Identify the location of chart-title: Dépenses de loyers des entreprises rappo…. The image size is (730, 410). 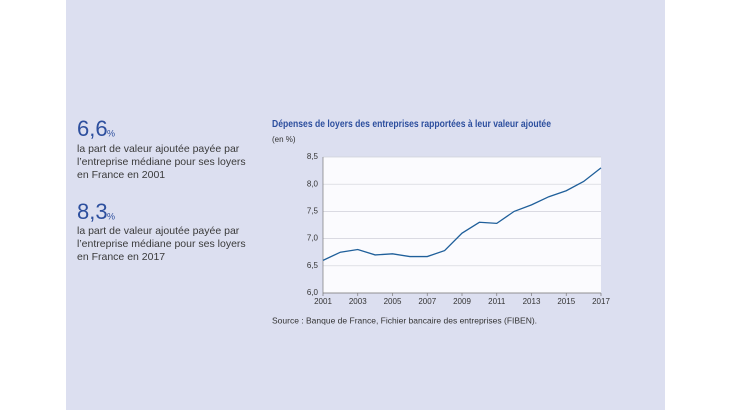
(411, 124).